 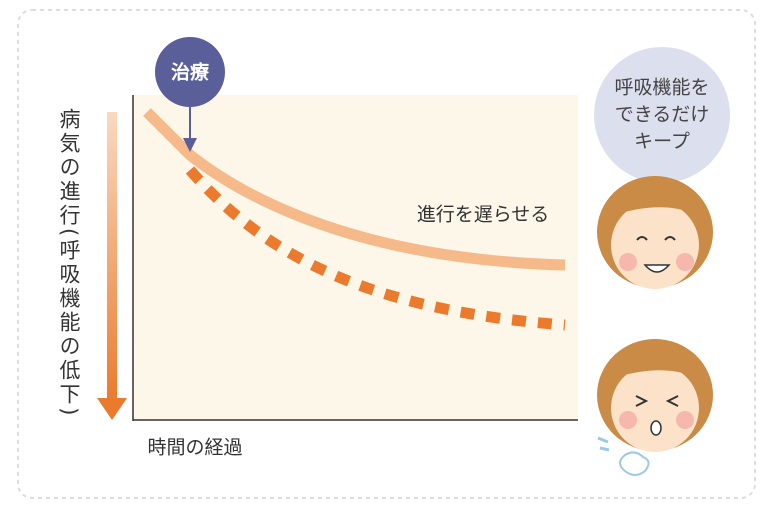 I want to click on curve-label: 進行を遅らせる, so click(x=483, y=215).